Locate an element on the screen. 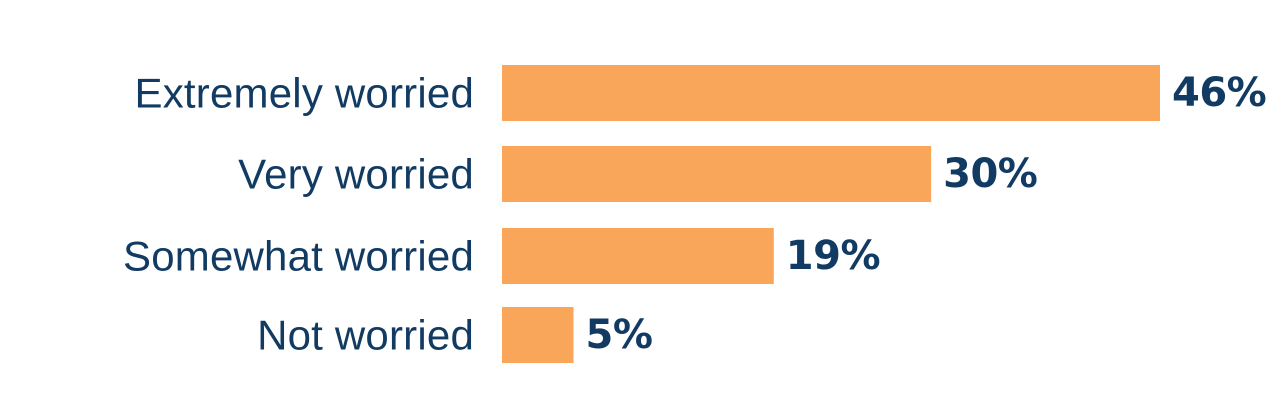 The height and width of the screenshot is (417, 1283). category-label: Somewhat worried is located at coordinates (298, 256).